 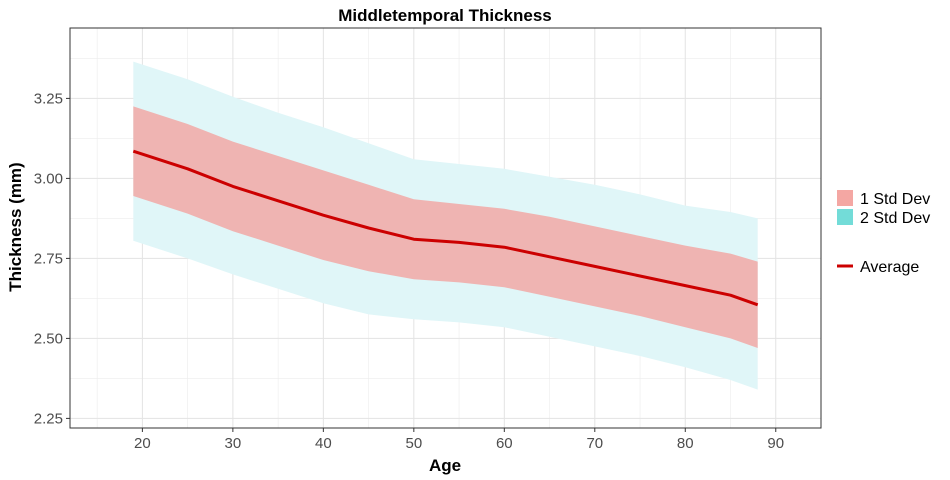 I want to click on y-tick-label: 3.00, so click(x=48, y=178).